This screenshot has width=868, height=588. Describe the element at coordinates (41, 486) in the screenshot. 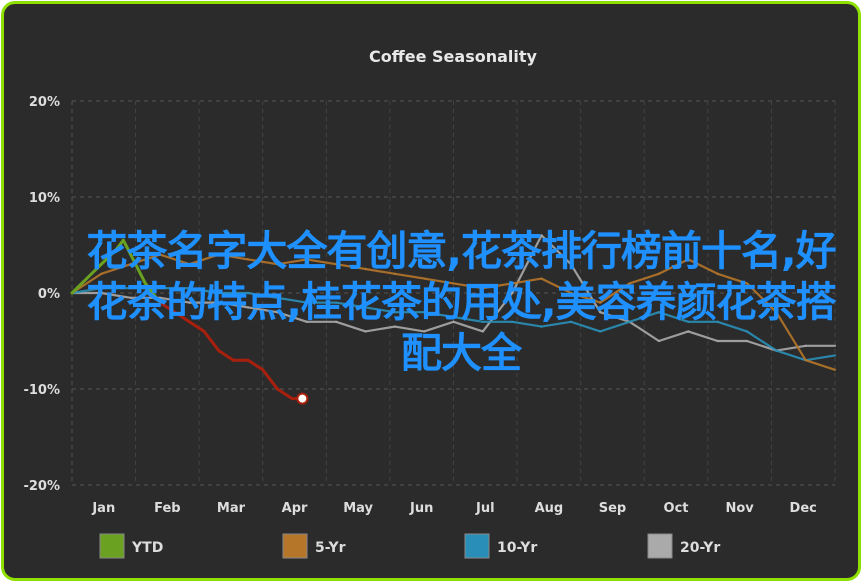

I see `y-tick-label: -20%` at that location.